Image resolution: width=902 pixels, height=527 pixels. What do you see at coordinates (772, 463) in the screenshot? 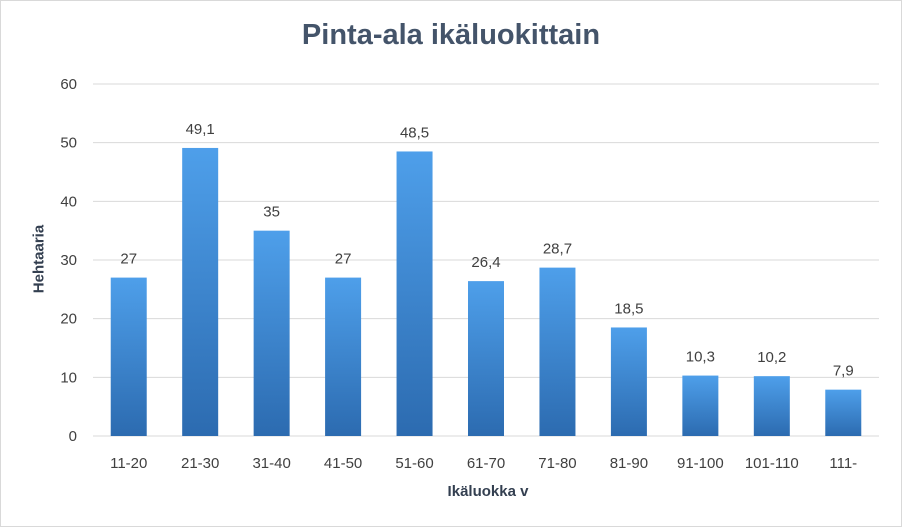
I see `x-tick-label: 101-110` at bounding box center [772, 463].